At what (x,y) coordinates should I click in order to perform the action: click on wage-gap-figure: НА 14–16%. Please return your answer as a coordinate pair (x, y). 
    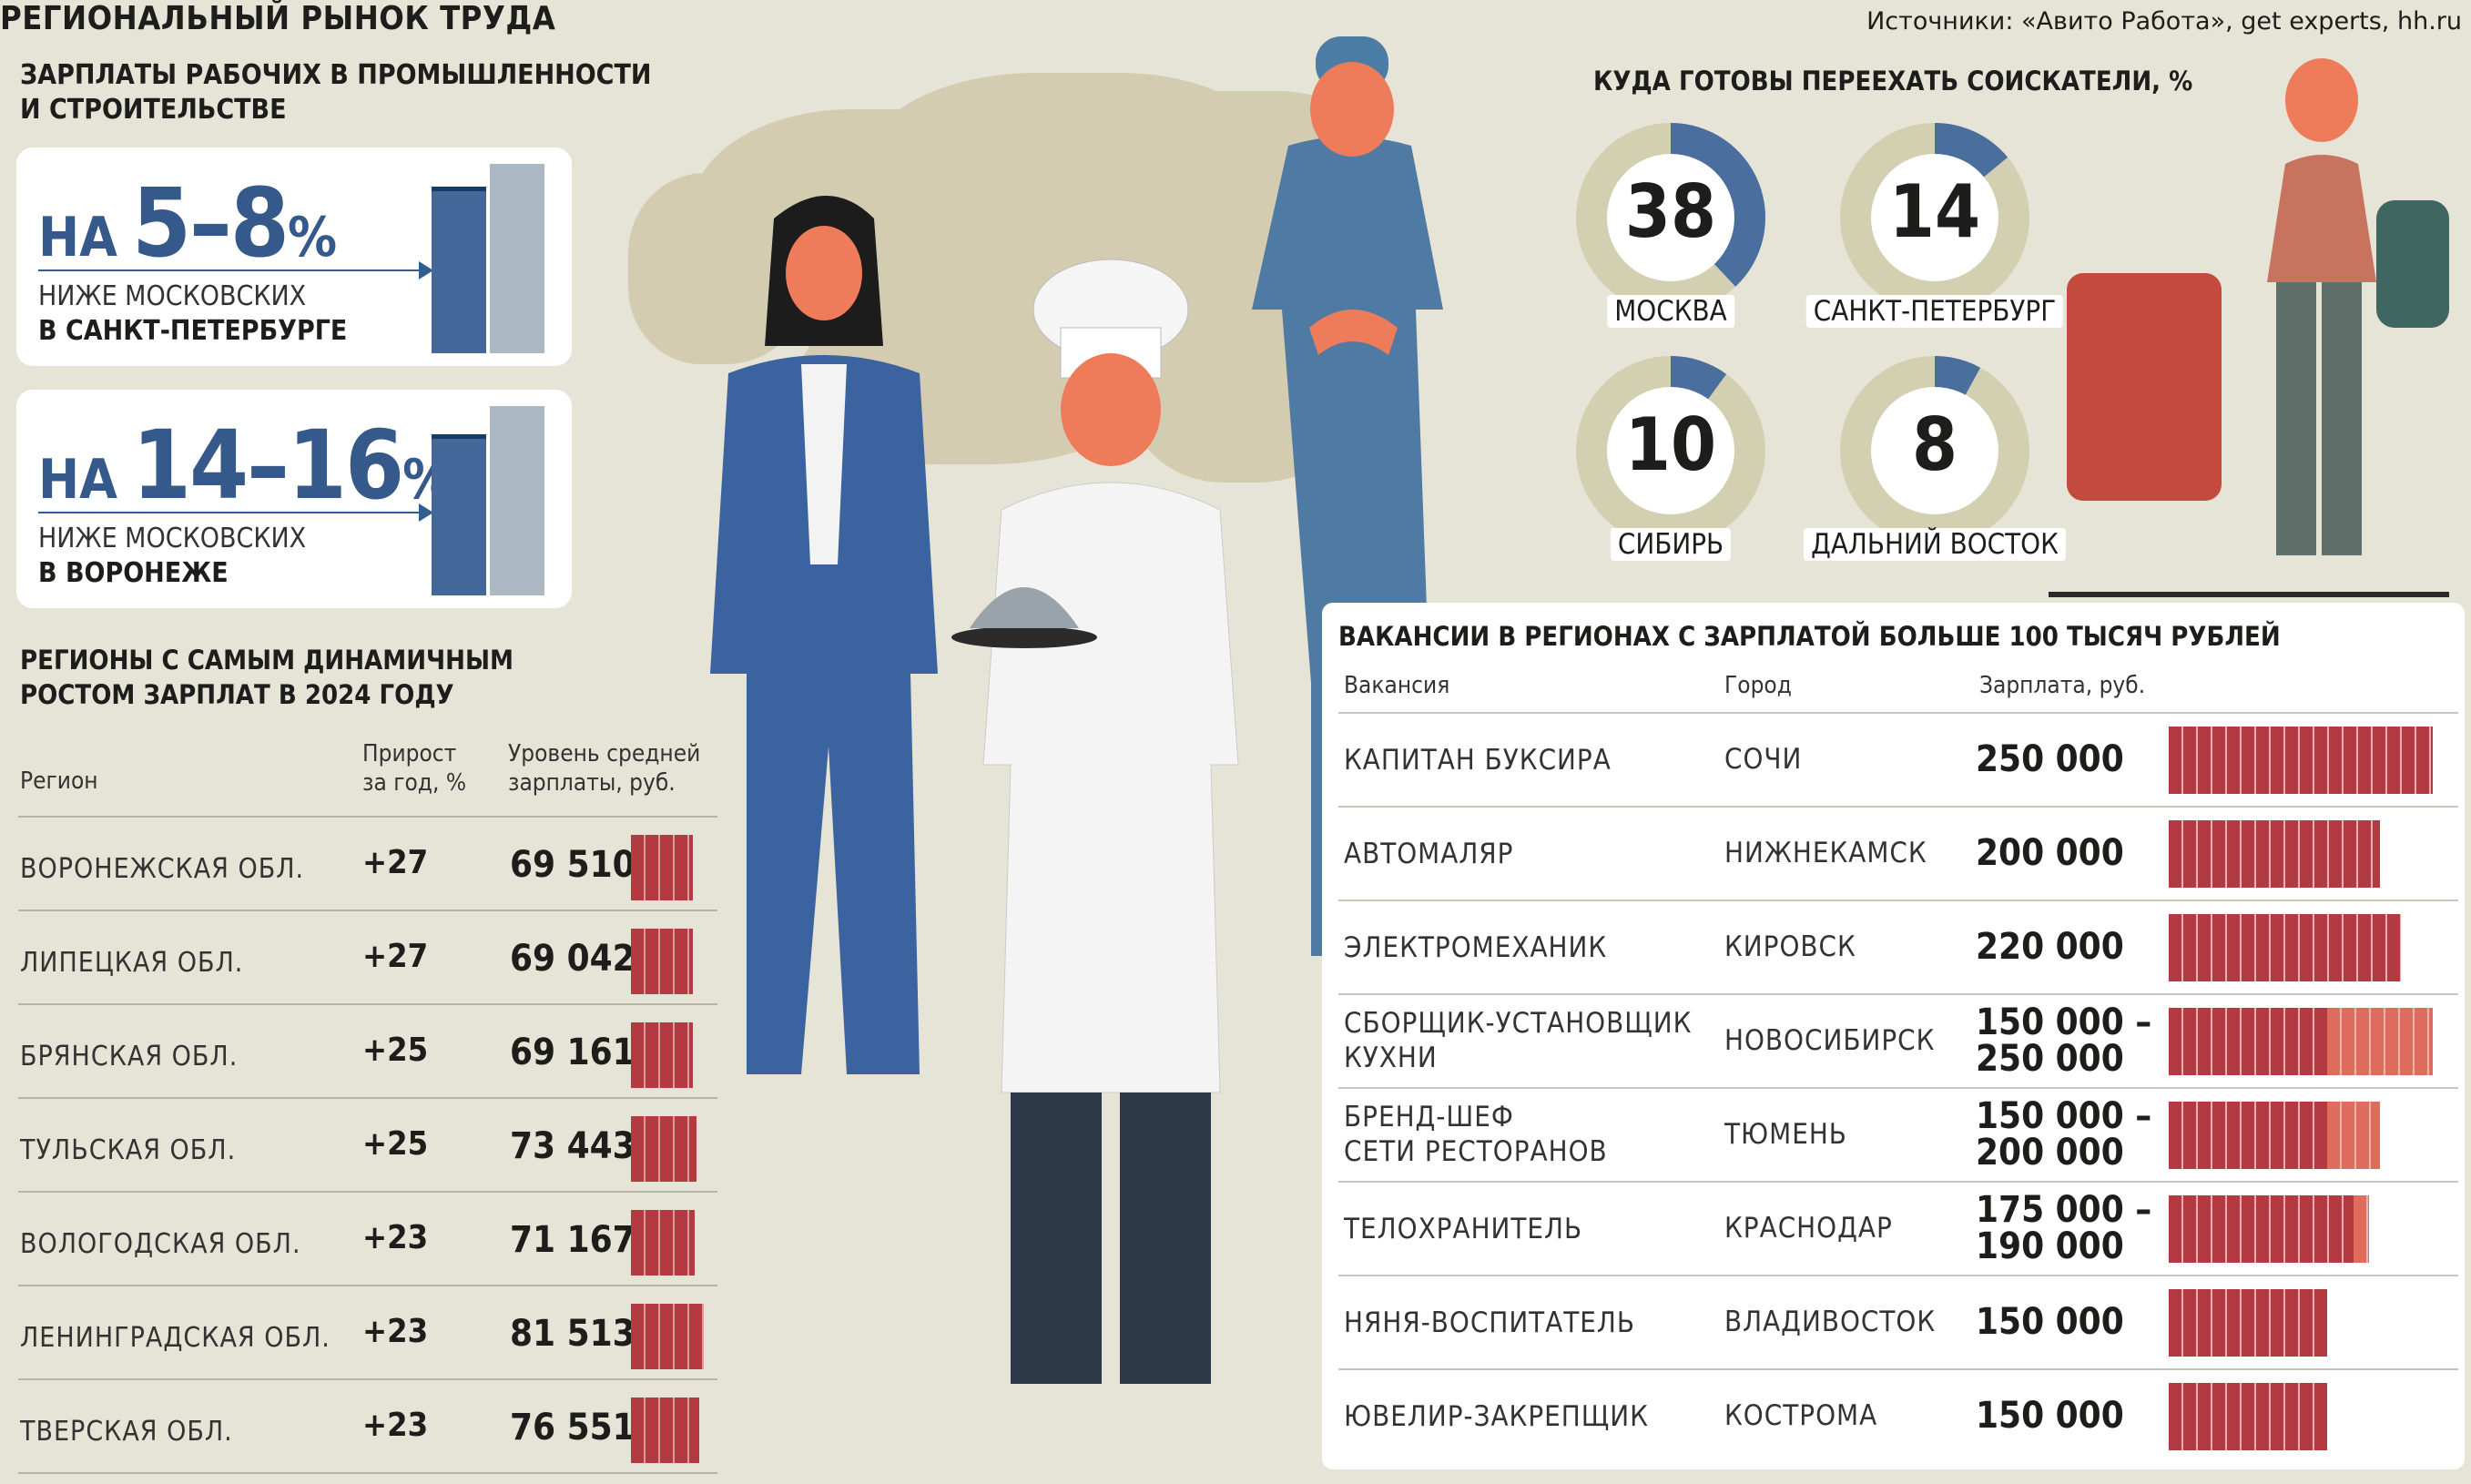
    Looking at the image, I should click on (245, 465).